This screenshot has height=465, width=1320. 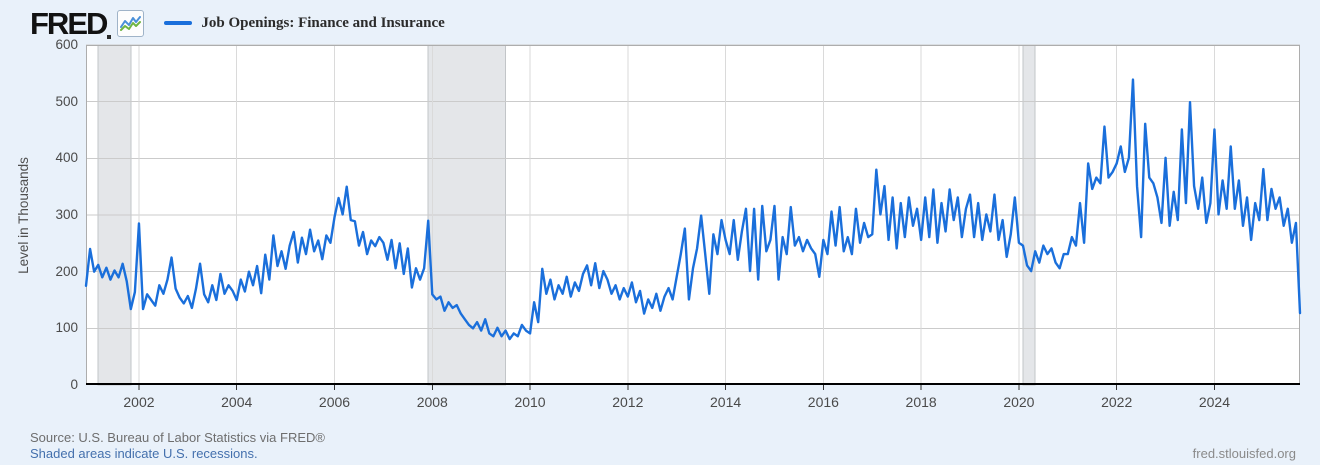 I want to click on y-tick-label: 0, so click(x=74, y=384).